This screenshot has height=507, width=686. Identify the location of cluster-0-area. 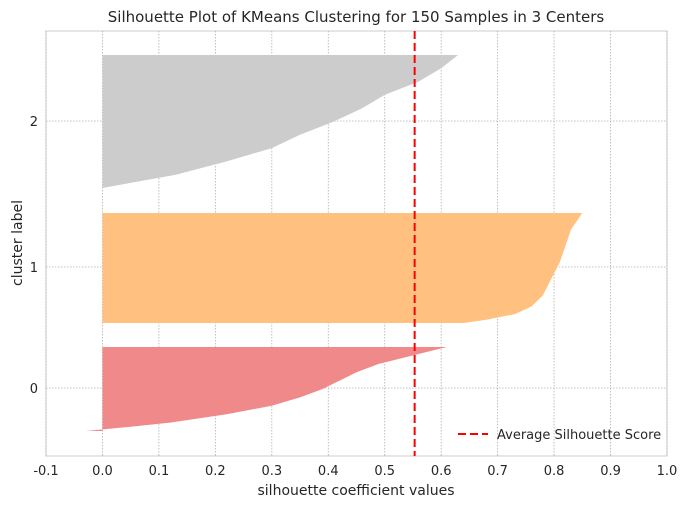
(266, 389).